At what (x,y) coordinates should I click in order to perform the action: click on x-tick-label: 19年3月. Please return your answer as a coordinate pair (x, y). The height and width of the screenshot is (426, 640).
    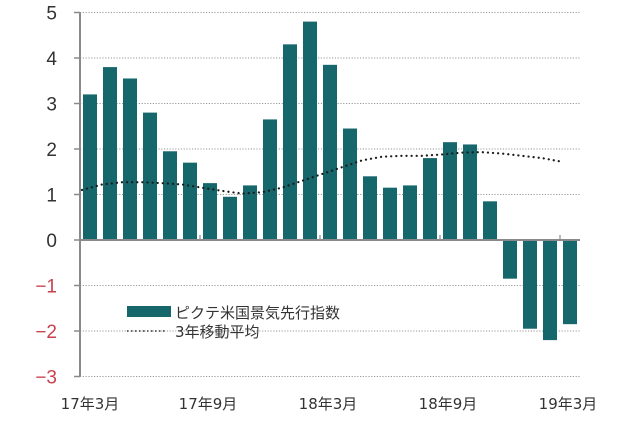
    Looking at the image, I should click on (568, 404).